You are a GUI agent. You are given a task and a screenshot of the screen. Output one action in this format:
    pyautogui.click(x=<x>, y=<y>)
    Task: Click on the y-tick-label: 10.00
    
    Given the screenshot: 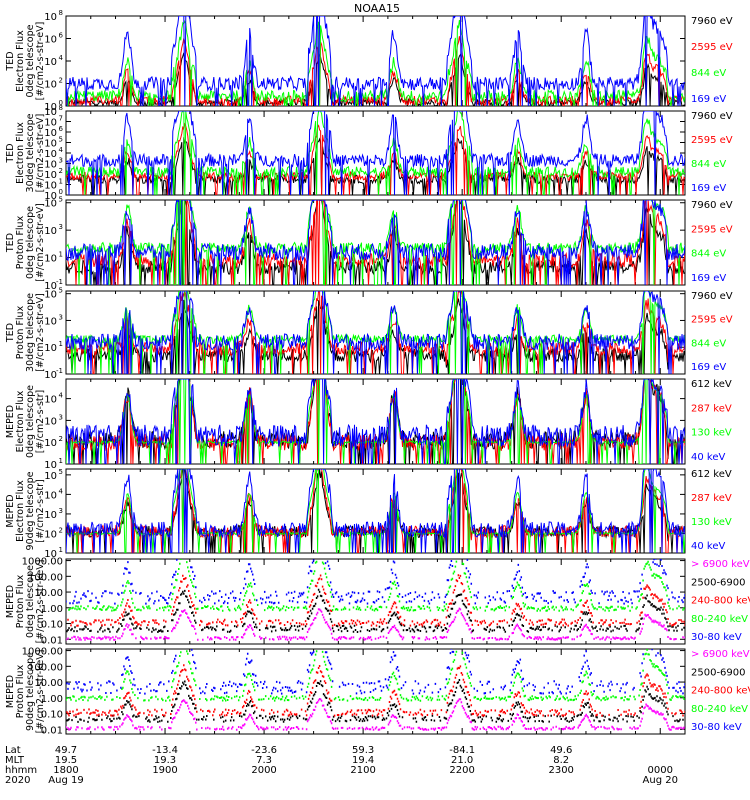 What is the action you would take?
    pyautogui.click(x=48, y=593)
    